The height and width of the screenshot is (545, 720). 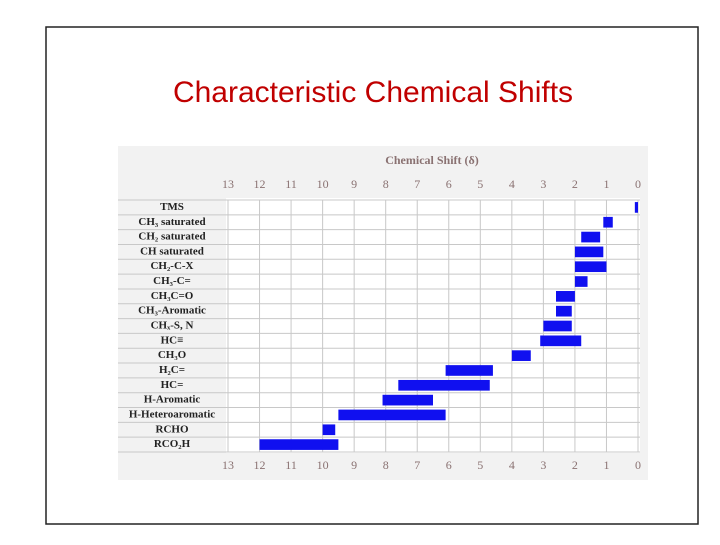 What do you see at coordinates (172, 385) in the screenshot?
I see `row-label: HC=` at bounding box center [172, 385].